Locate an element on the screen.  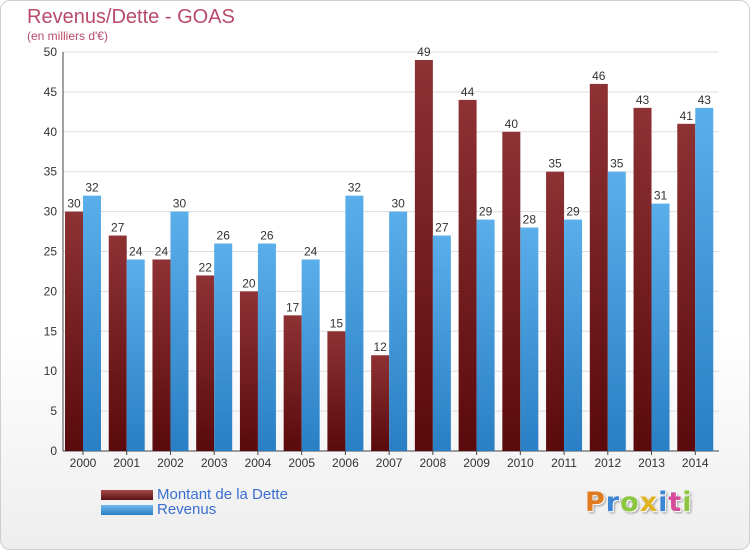
x-tick-label: 2002 is located at coordinates (170, 463).